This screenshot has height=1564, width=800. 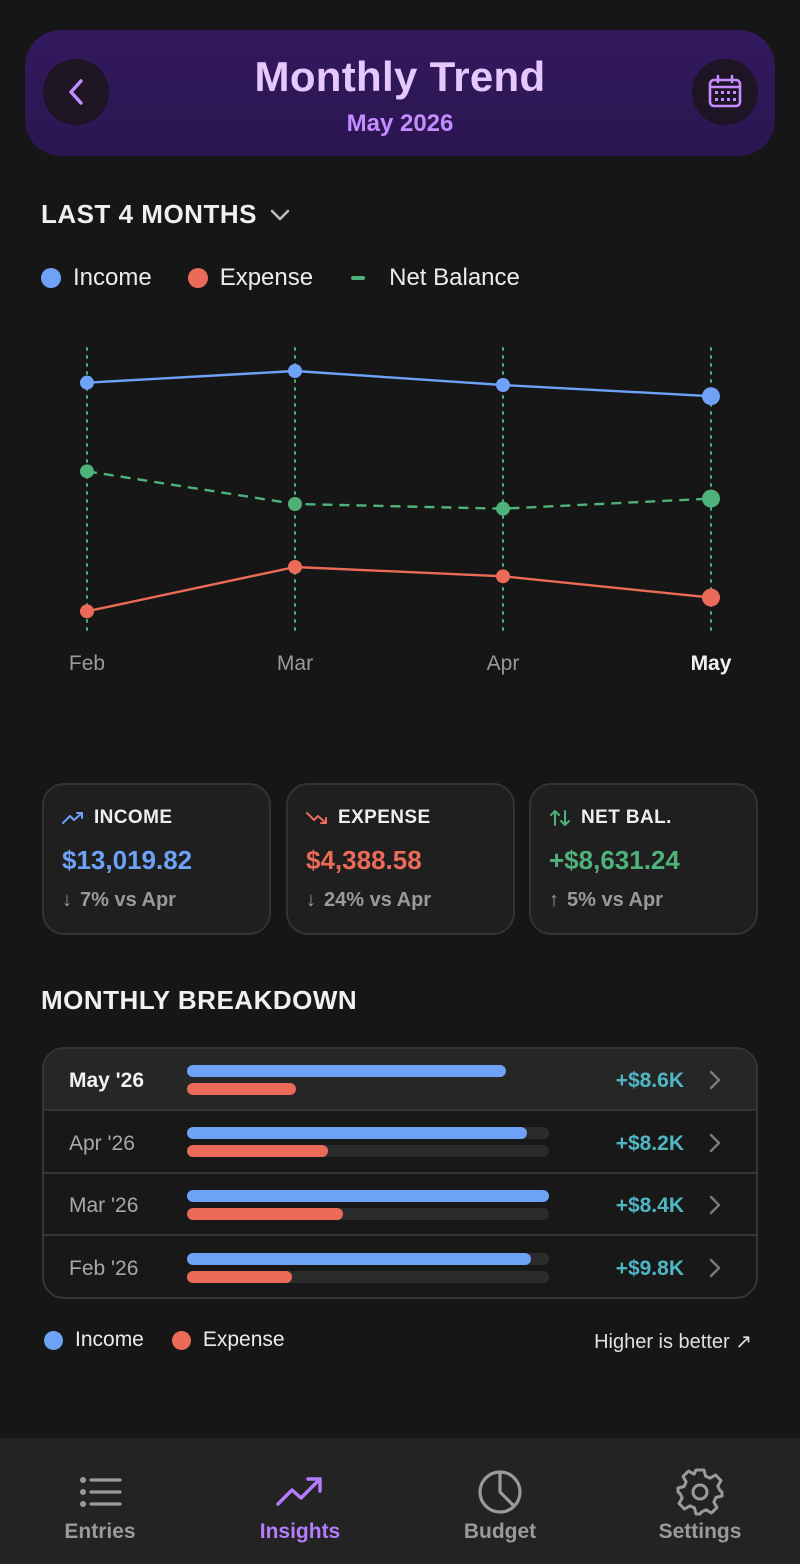 I want to click on expense-card-delta: ↓ 24% vs Apr, so click(x=368, y=900).